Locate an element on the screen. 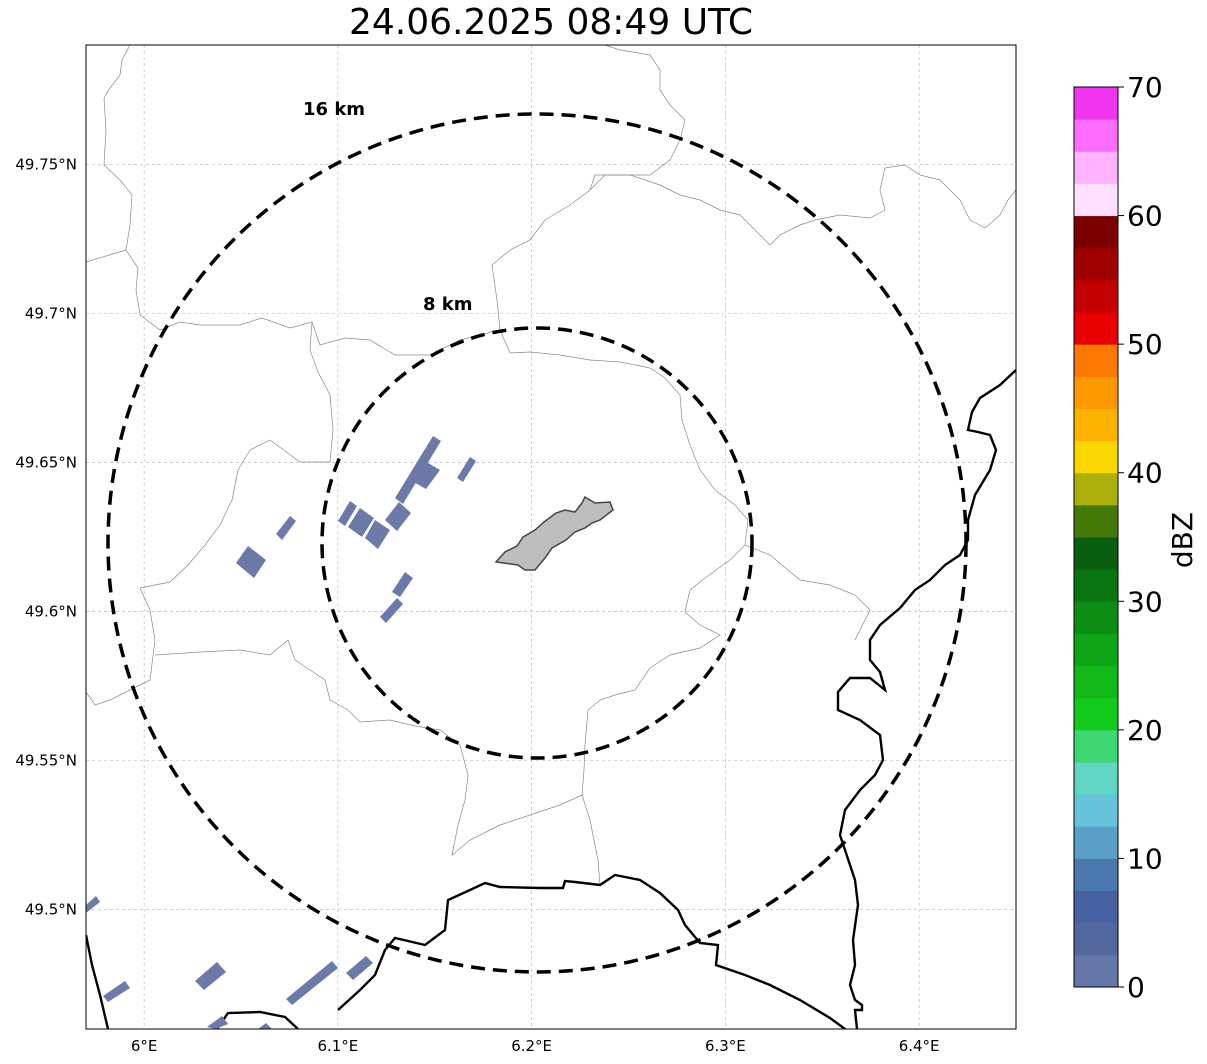  lat-tick-label: 49.75°N is located at coordinates (46, 164).